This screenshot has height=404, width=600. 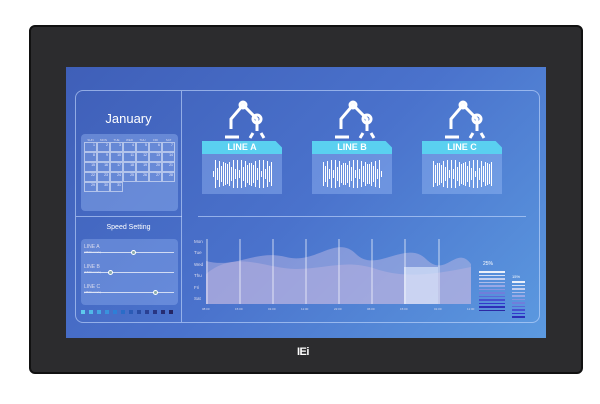 I want to click on weekday-label: WED, so click(x=129, y=140).